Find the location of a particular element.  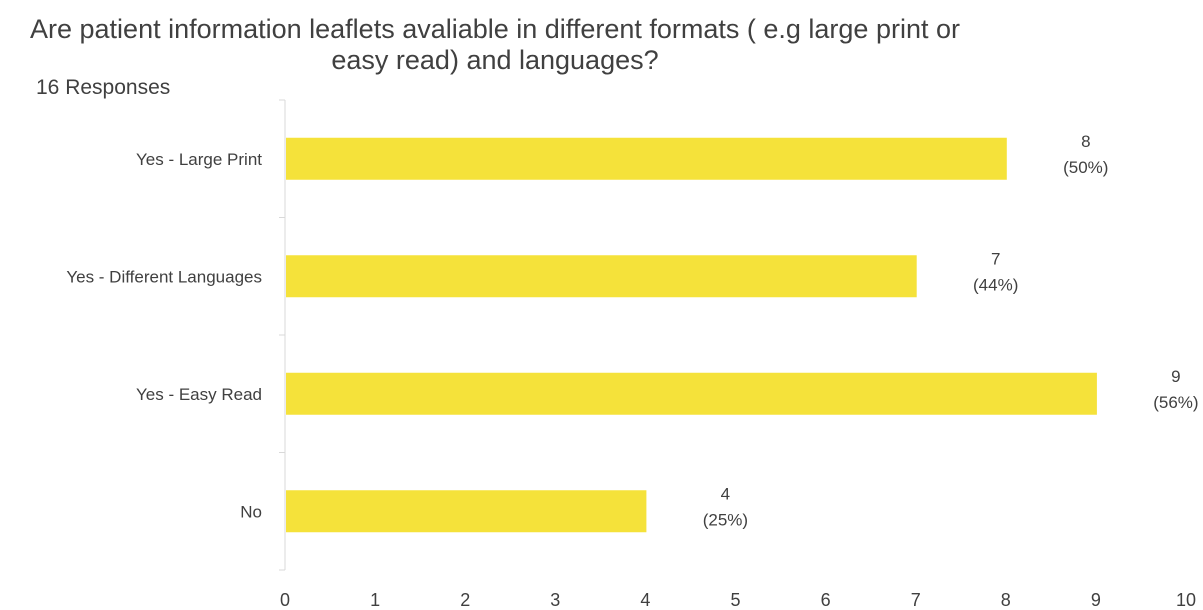

x-tick-label: 9 is located at coordinates (1096, 600).